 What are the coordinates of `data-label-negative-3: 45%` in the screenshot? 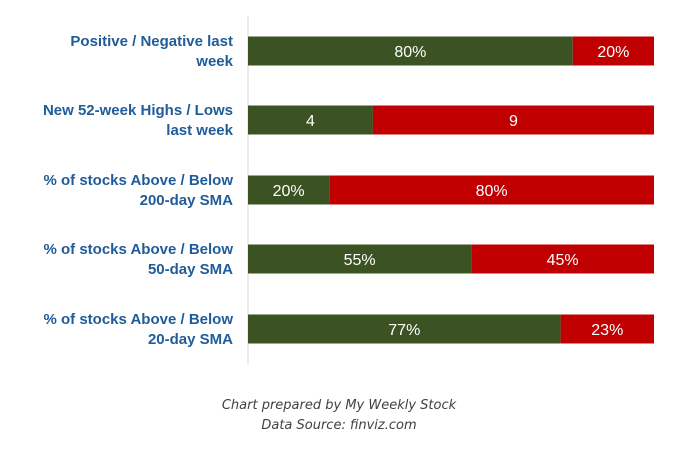 It's located at (563, 260).